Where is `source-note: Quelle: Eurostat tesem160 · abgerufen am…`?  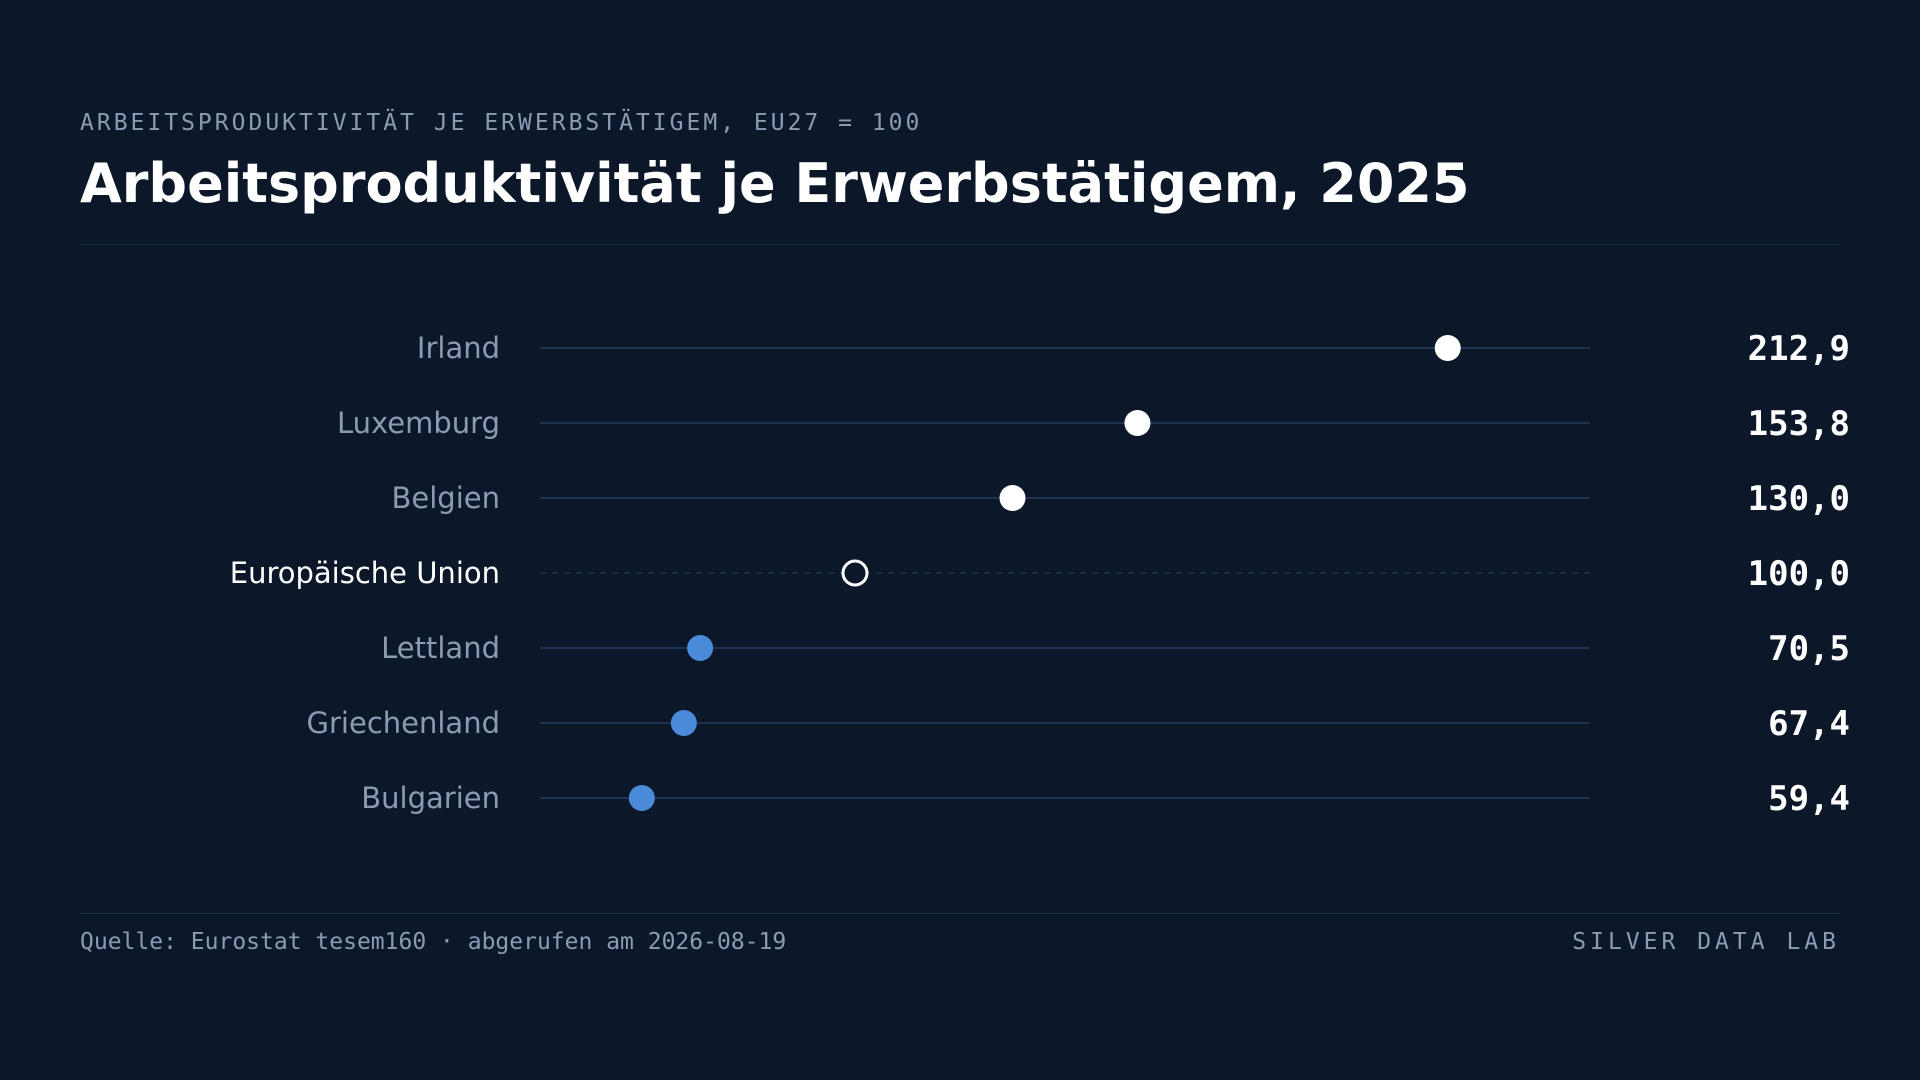
source-note: Quelle: Eurostat tesem160 · abgerufen am… is located at coordinates (433, 942).